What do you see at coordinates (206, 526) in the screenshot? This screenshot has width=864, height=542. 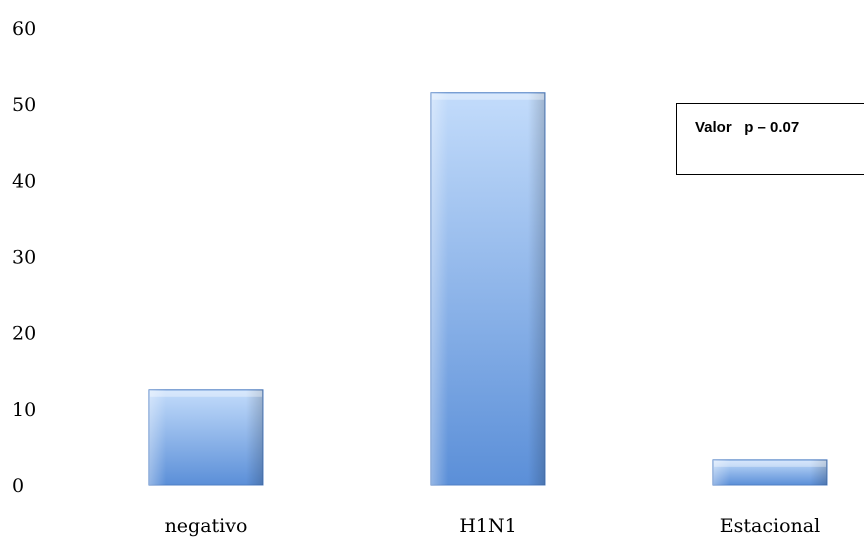 I see `x-category-label: negativo` at bounding box center [206, 526].